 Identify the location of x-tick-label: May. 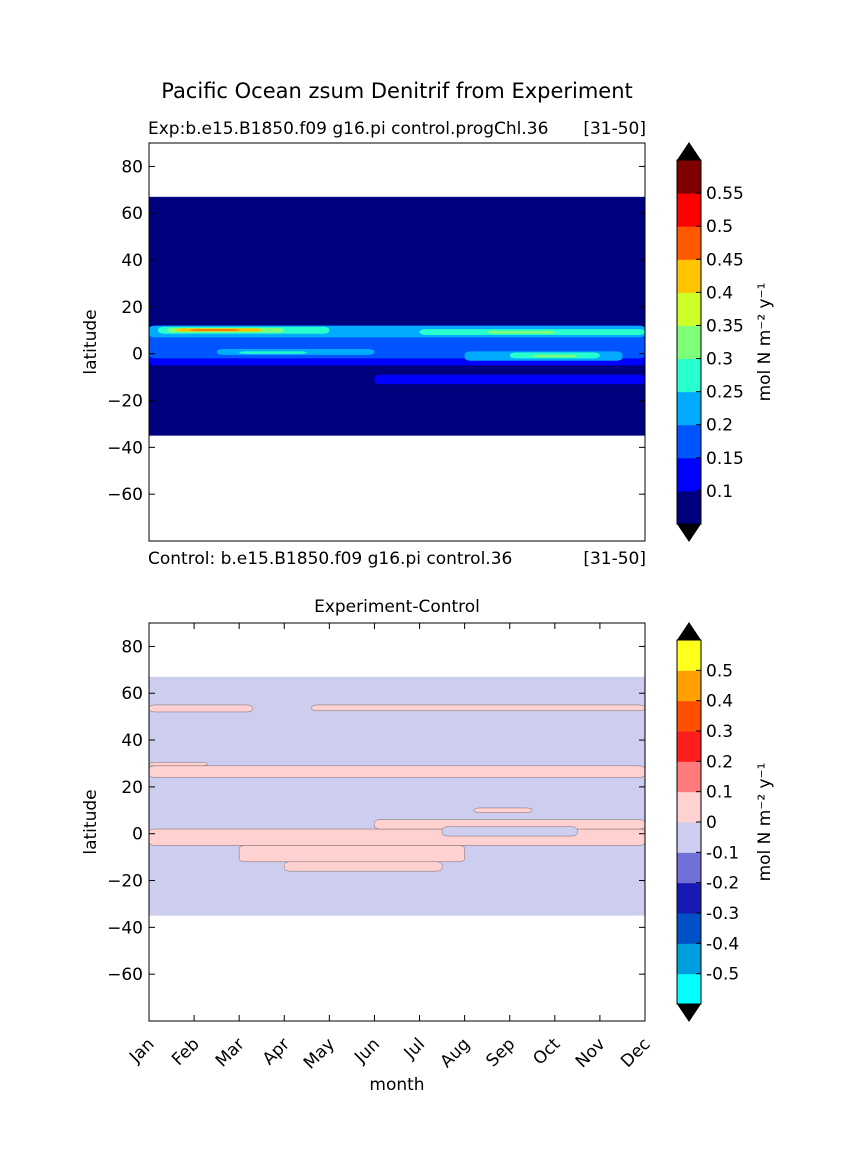
(319, 1053).